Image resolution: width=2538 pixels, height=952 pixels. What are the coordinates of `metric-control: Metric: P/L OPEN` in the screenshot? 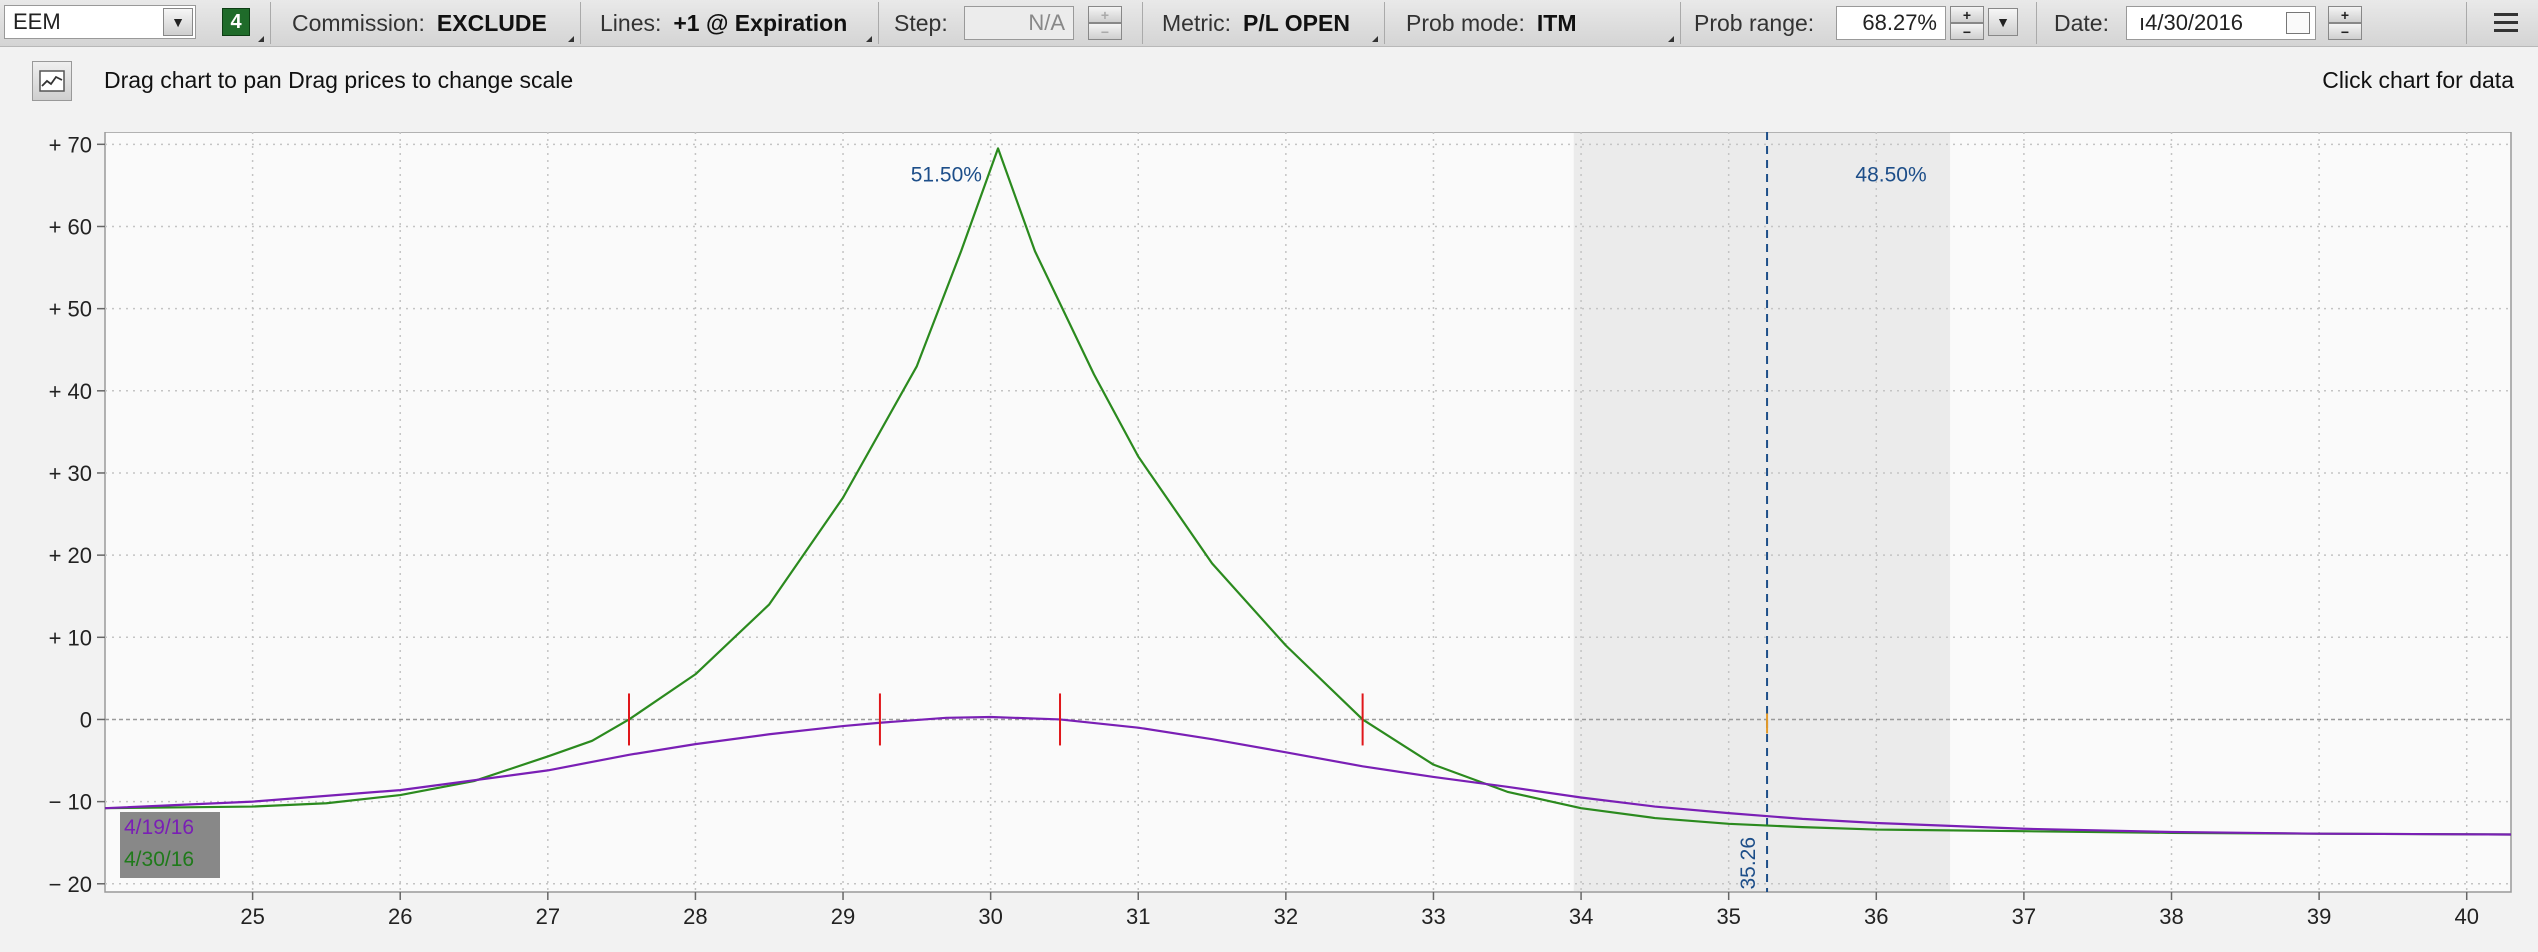 It's located at (1256, 22).